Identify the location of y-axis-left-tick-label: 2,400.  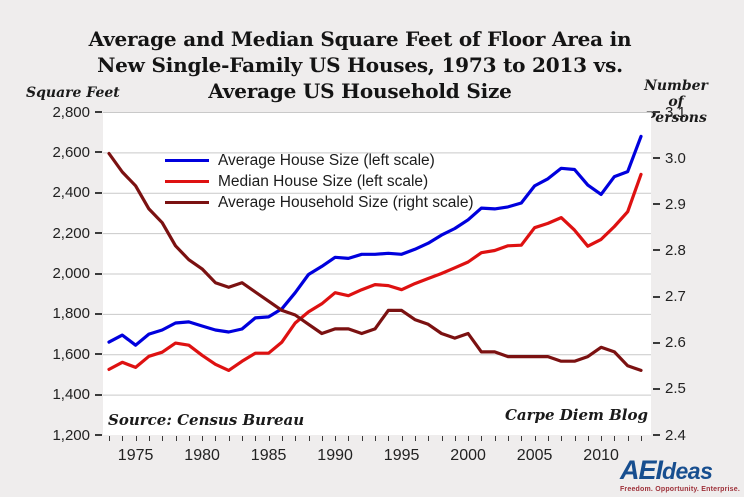
(65, 193).